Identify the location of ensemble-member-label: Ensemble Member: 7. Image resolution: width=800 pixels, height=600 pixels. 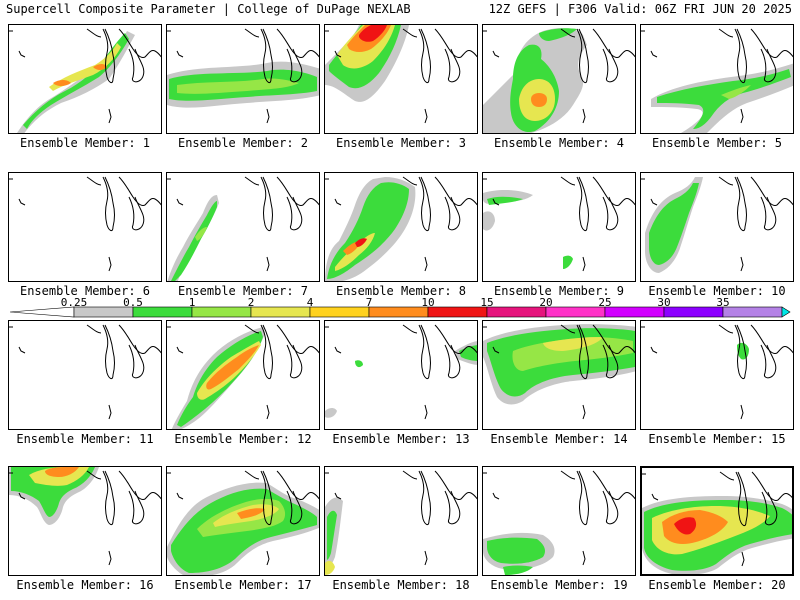
(243, 291).